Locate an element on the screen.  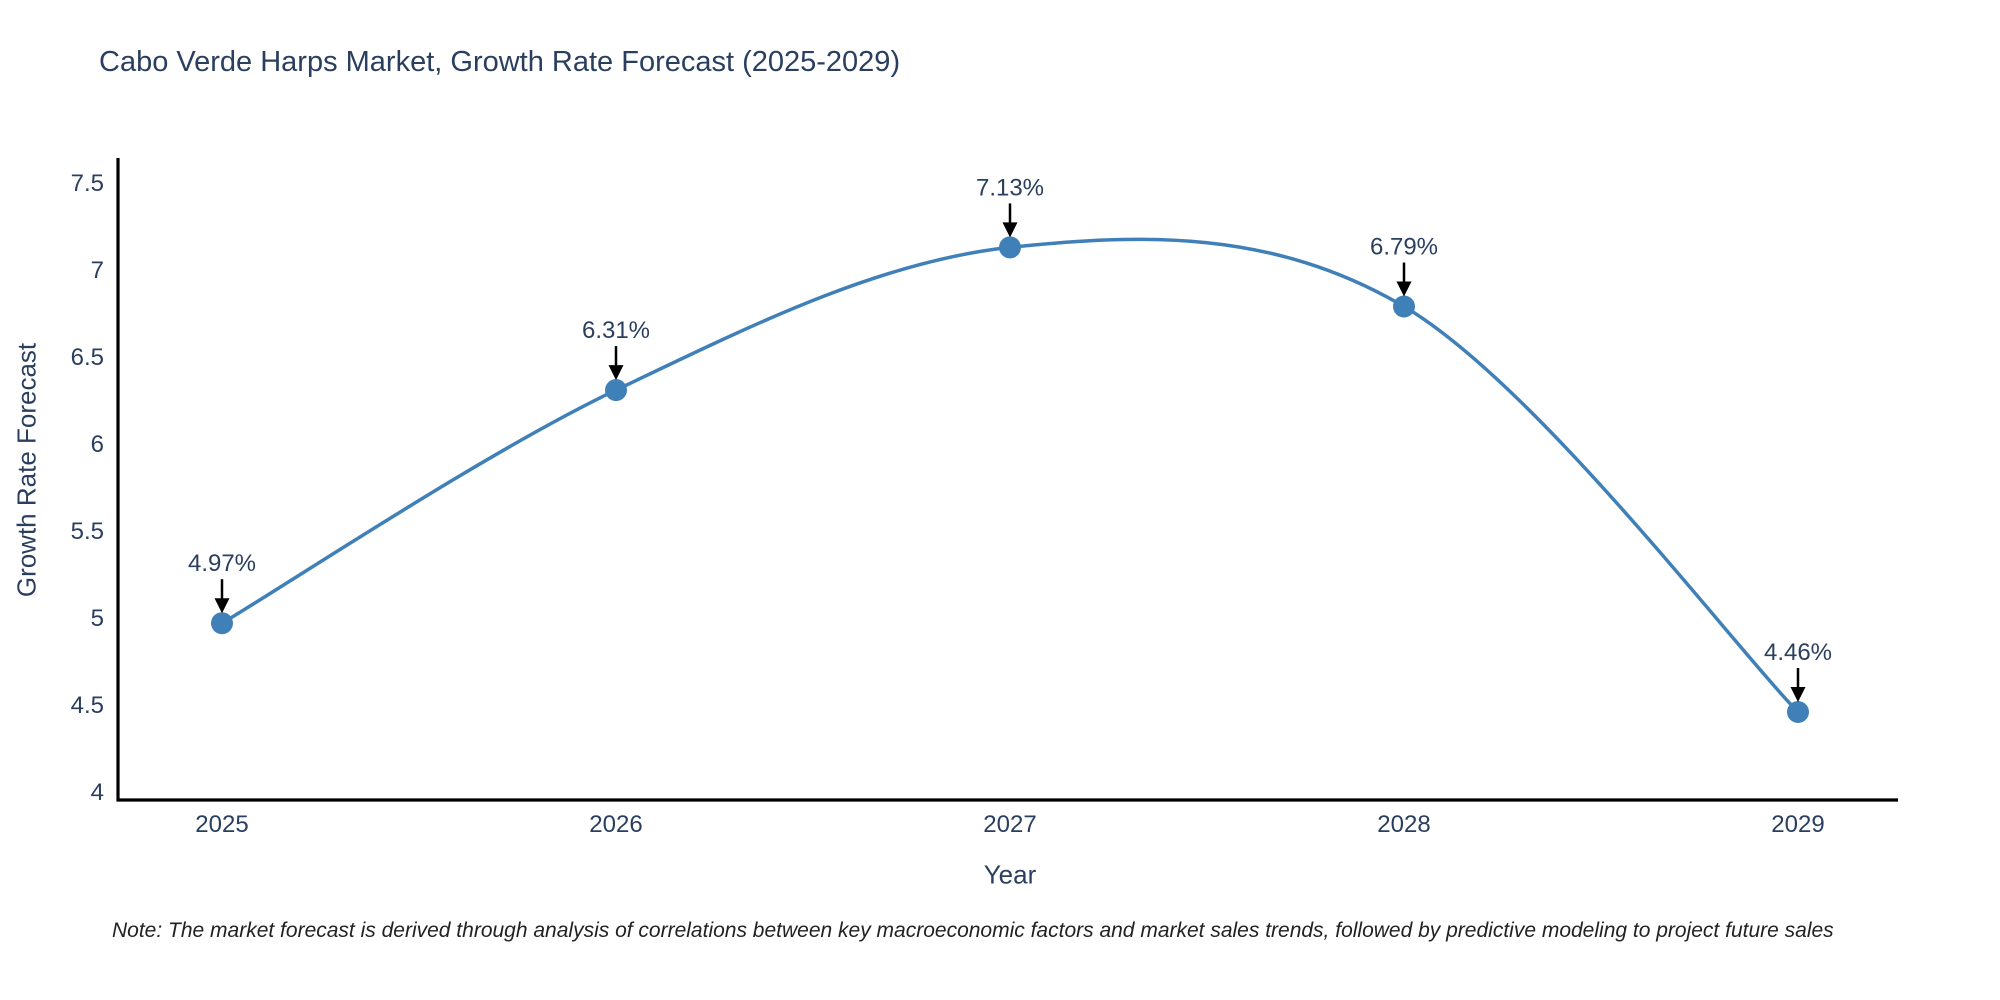
y-tick-label: 6 is located at coordinates (97, 444).